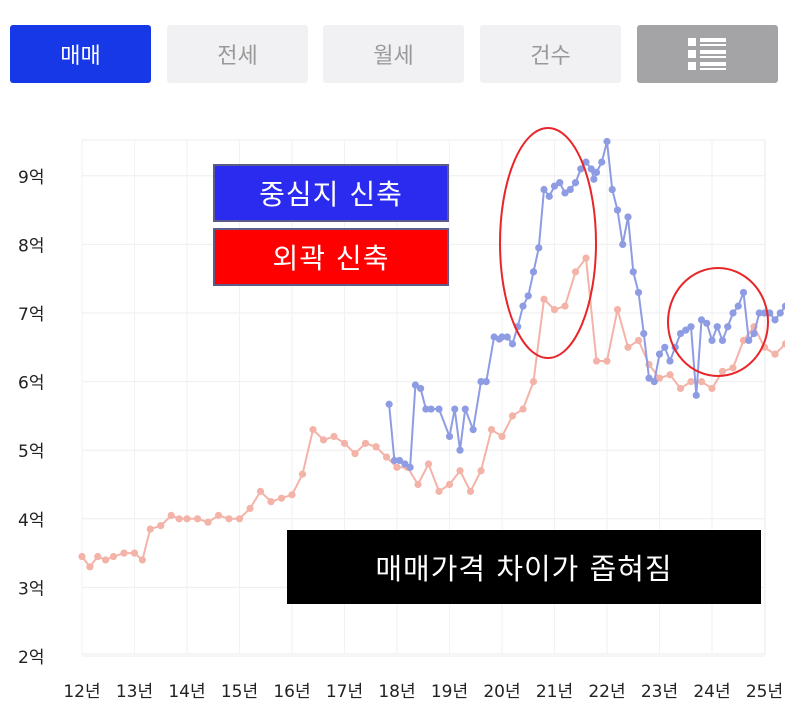 Image resolution: width=785 pixels, height=713 pixels. I want to click on tab-bar: 매매 전세 월세 건수, so click(394, 55).